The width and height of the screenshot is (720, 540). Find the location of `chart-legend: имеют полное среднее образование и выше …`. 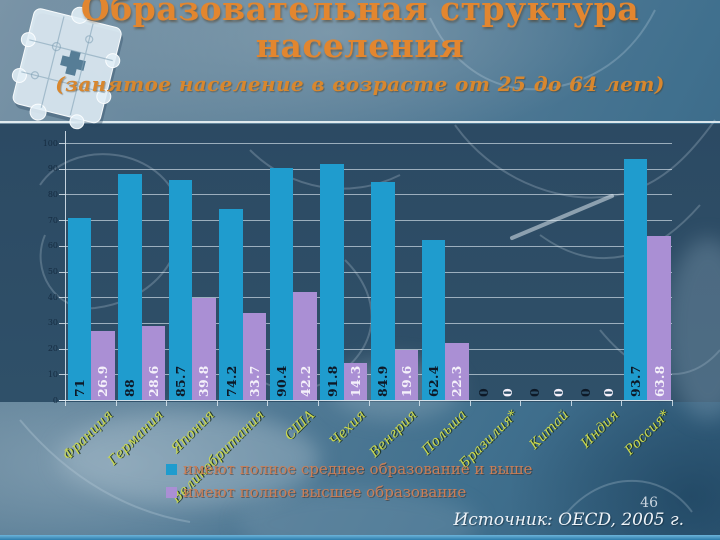

chart-legend: имеют полное среднее образование и выше … is located at coordinates (349, 484).